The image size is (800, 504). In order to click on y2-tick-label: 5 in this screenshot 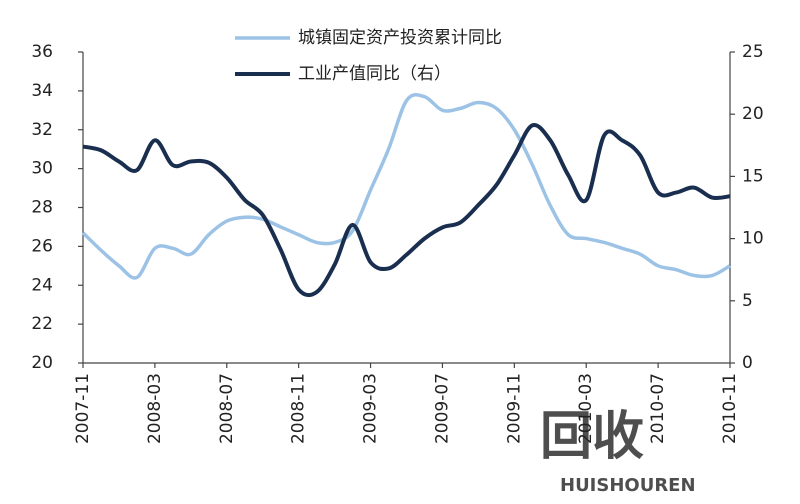, I will do `click(747, 301)`.